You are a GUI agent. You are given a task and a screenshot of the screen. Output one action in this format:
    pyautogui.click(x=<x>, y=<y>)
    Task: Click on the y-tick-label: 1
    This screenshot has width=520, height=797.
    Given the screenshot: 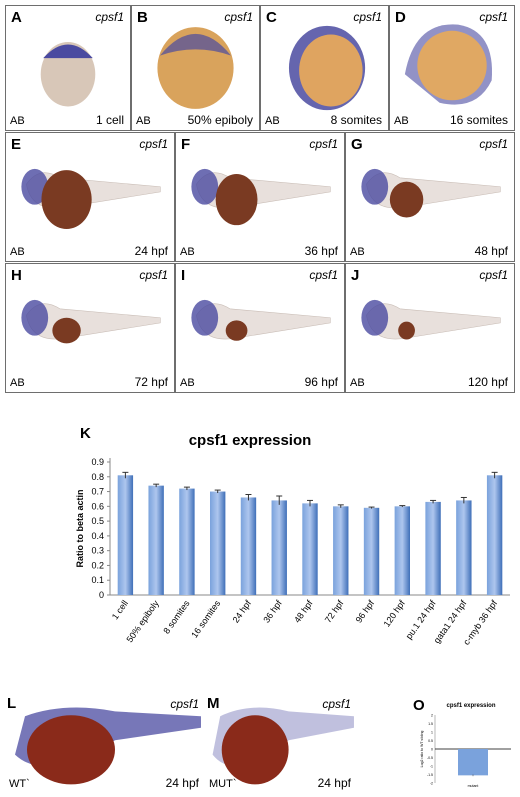 What is the action you would take?
    pyautogui.click(x=432, y=733)
    